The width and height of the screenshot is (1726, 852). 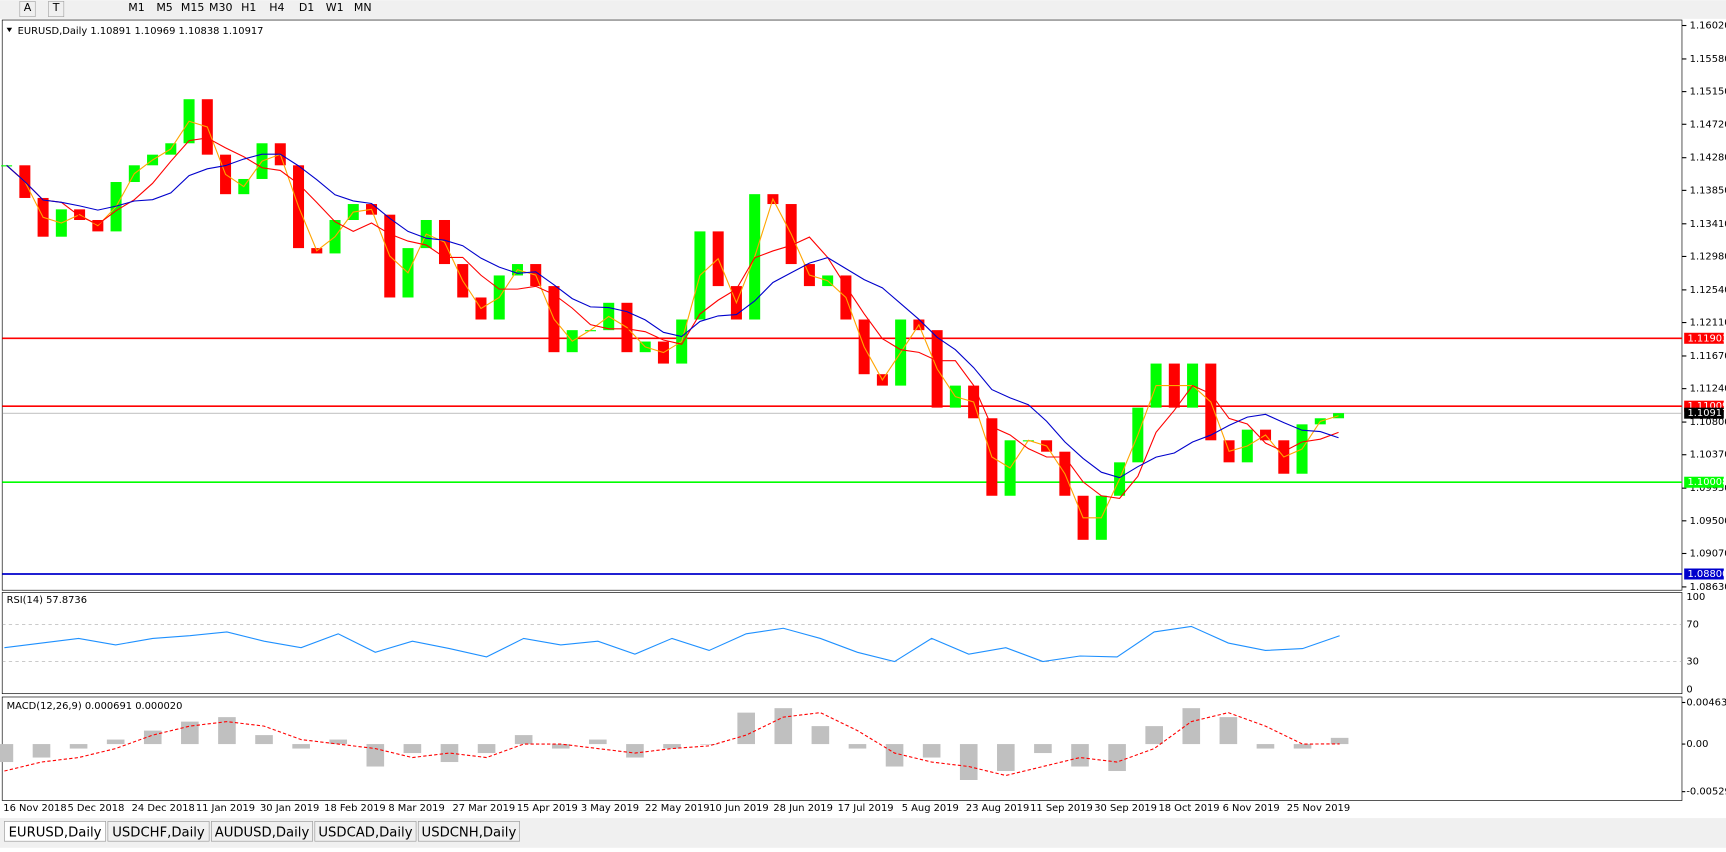 What do you see at coordinates (610, 808) in the screenshot?
I see `date-label: 3 May 2019` at bounding box center [610, 808].